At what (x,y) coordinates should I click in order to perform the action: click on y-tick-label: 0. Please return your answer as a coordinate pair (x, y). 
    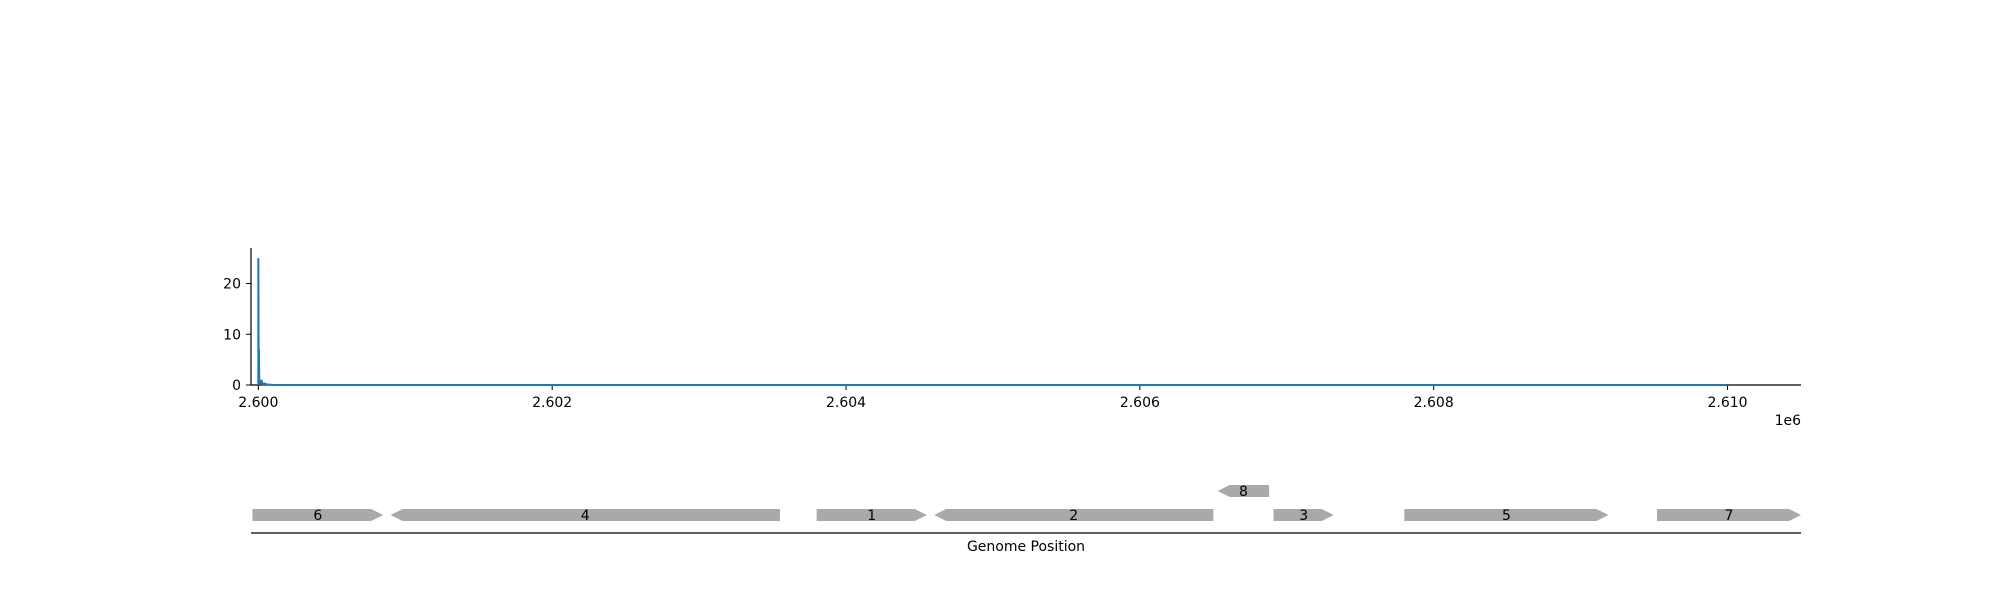
    Looking at the image, I should click on (236, 386).